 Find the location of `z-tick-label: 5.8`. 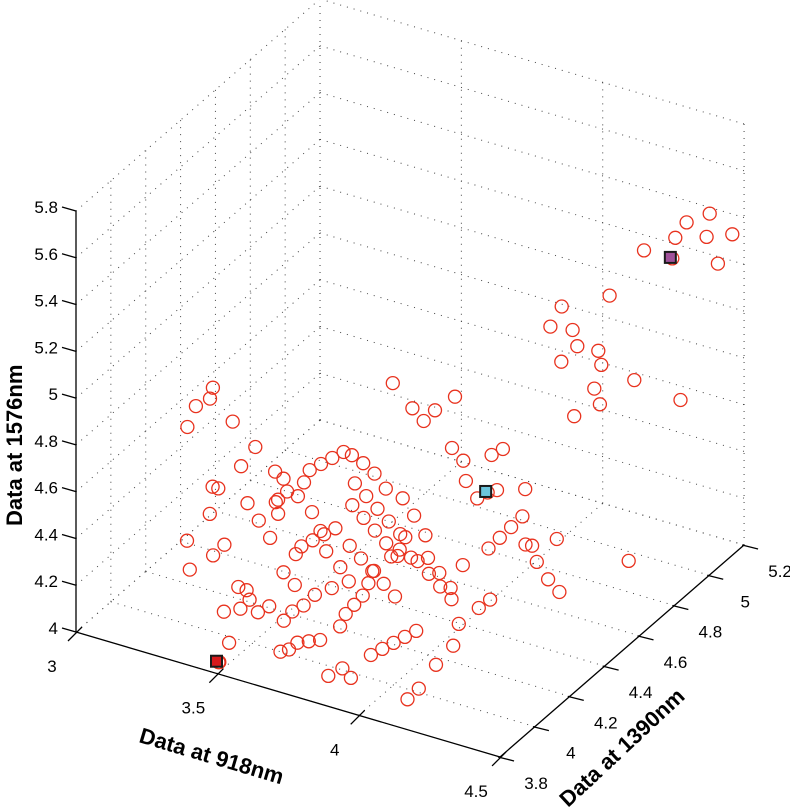

z-tick-label: 5.8 is located at coordinates (46, 207).